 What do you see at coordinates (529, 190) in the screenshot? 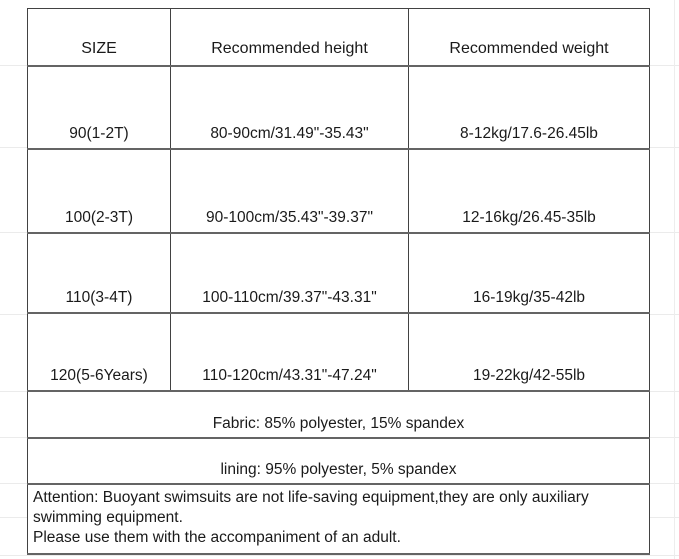
I see `weight-cell: 12-16kg/26.45-35lb` at bounding box center [529, 190].